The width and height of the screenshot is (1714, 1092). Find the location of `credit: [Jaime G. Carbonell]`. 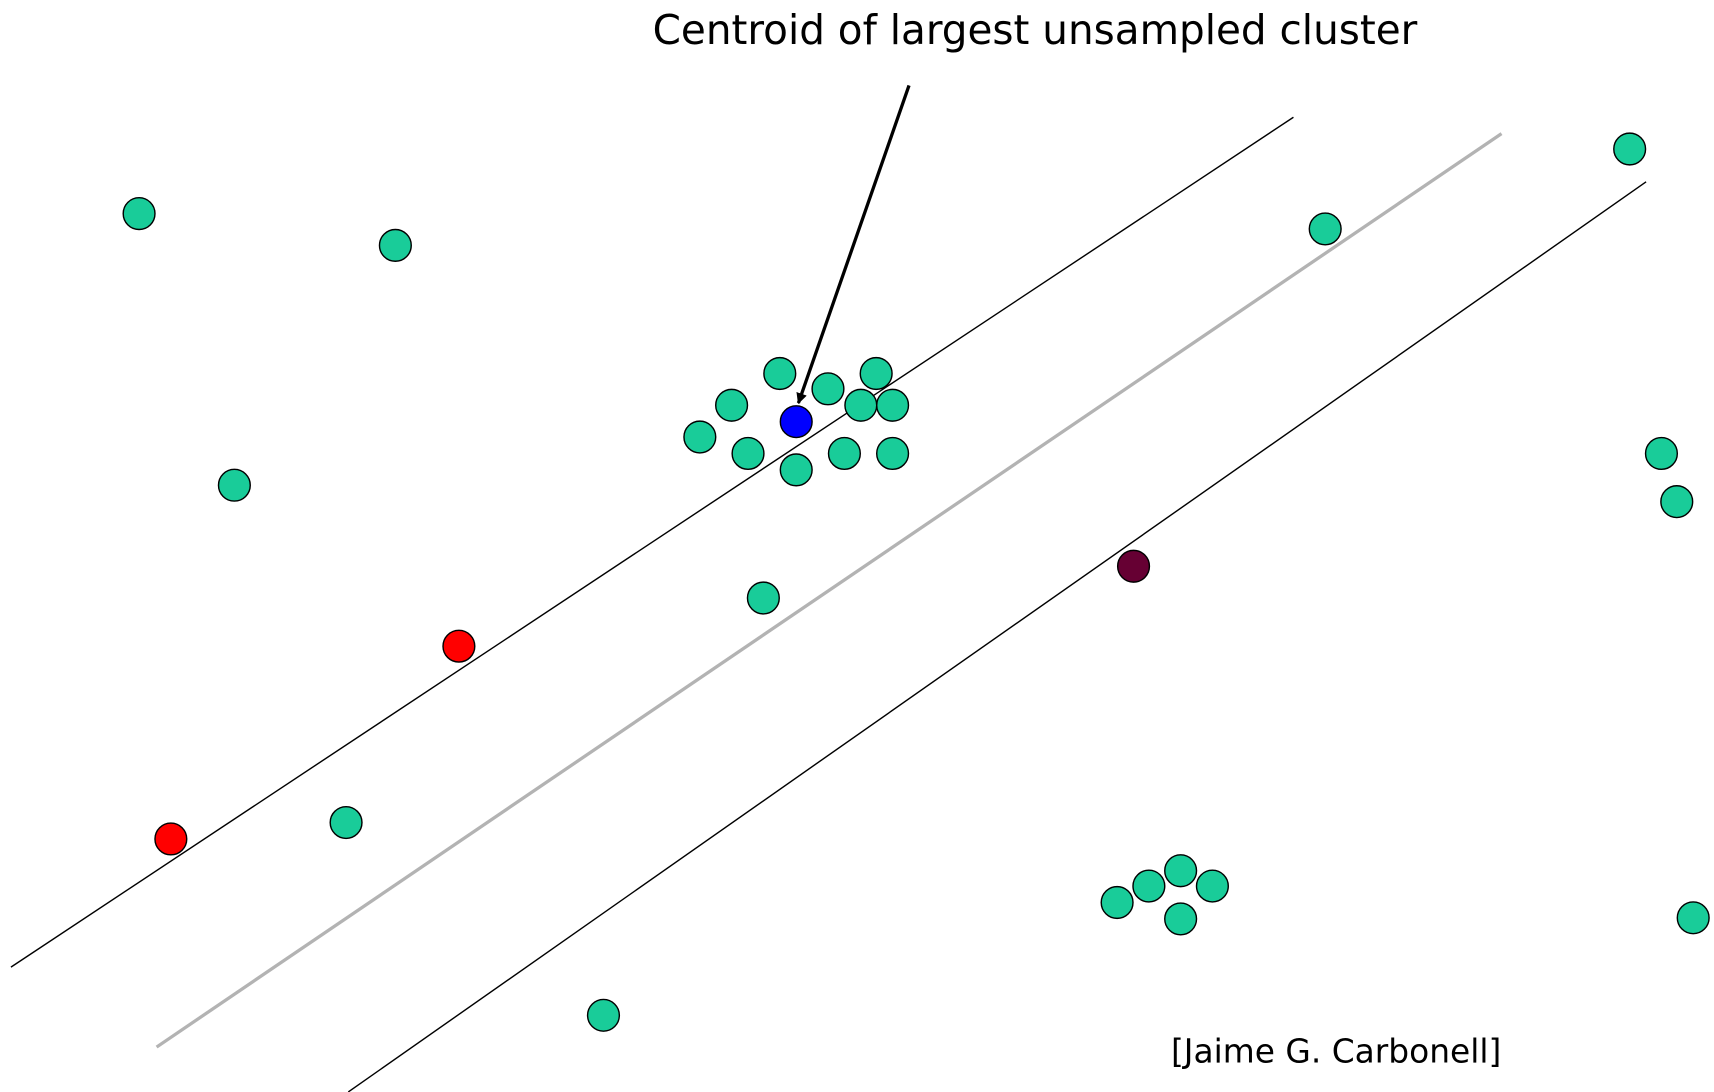

credit: [Jaime G. Carbonell] is located at coordinates (1336, 1051).